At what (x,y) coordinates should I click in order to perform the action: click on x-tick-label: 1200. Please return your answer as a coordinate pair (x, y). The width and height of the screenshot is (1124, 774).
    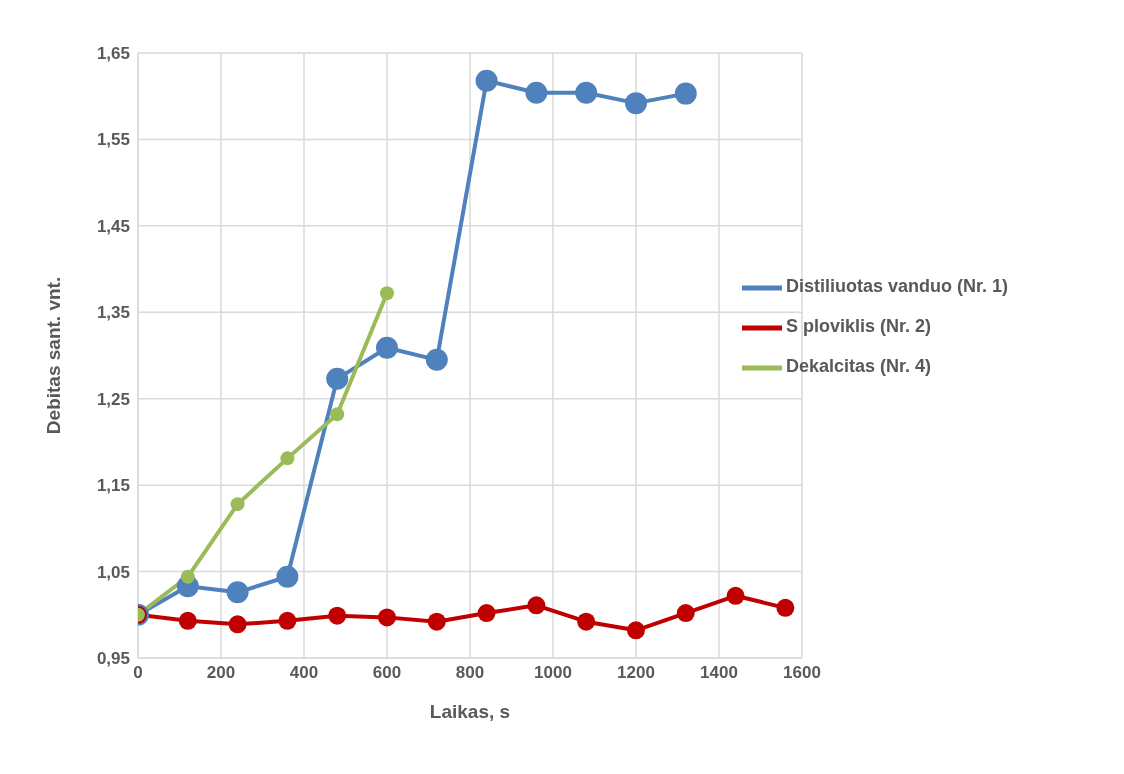
    Looking at the image, I should click on (636, 673).